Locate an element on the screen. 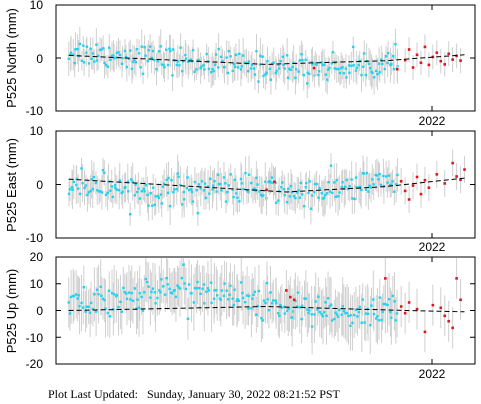 This screenshot has height=404, width=481. north-data-marks is located at coordinates (266, 62).